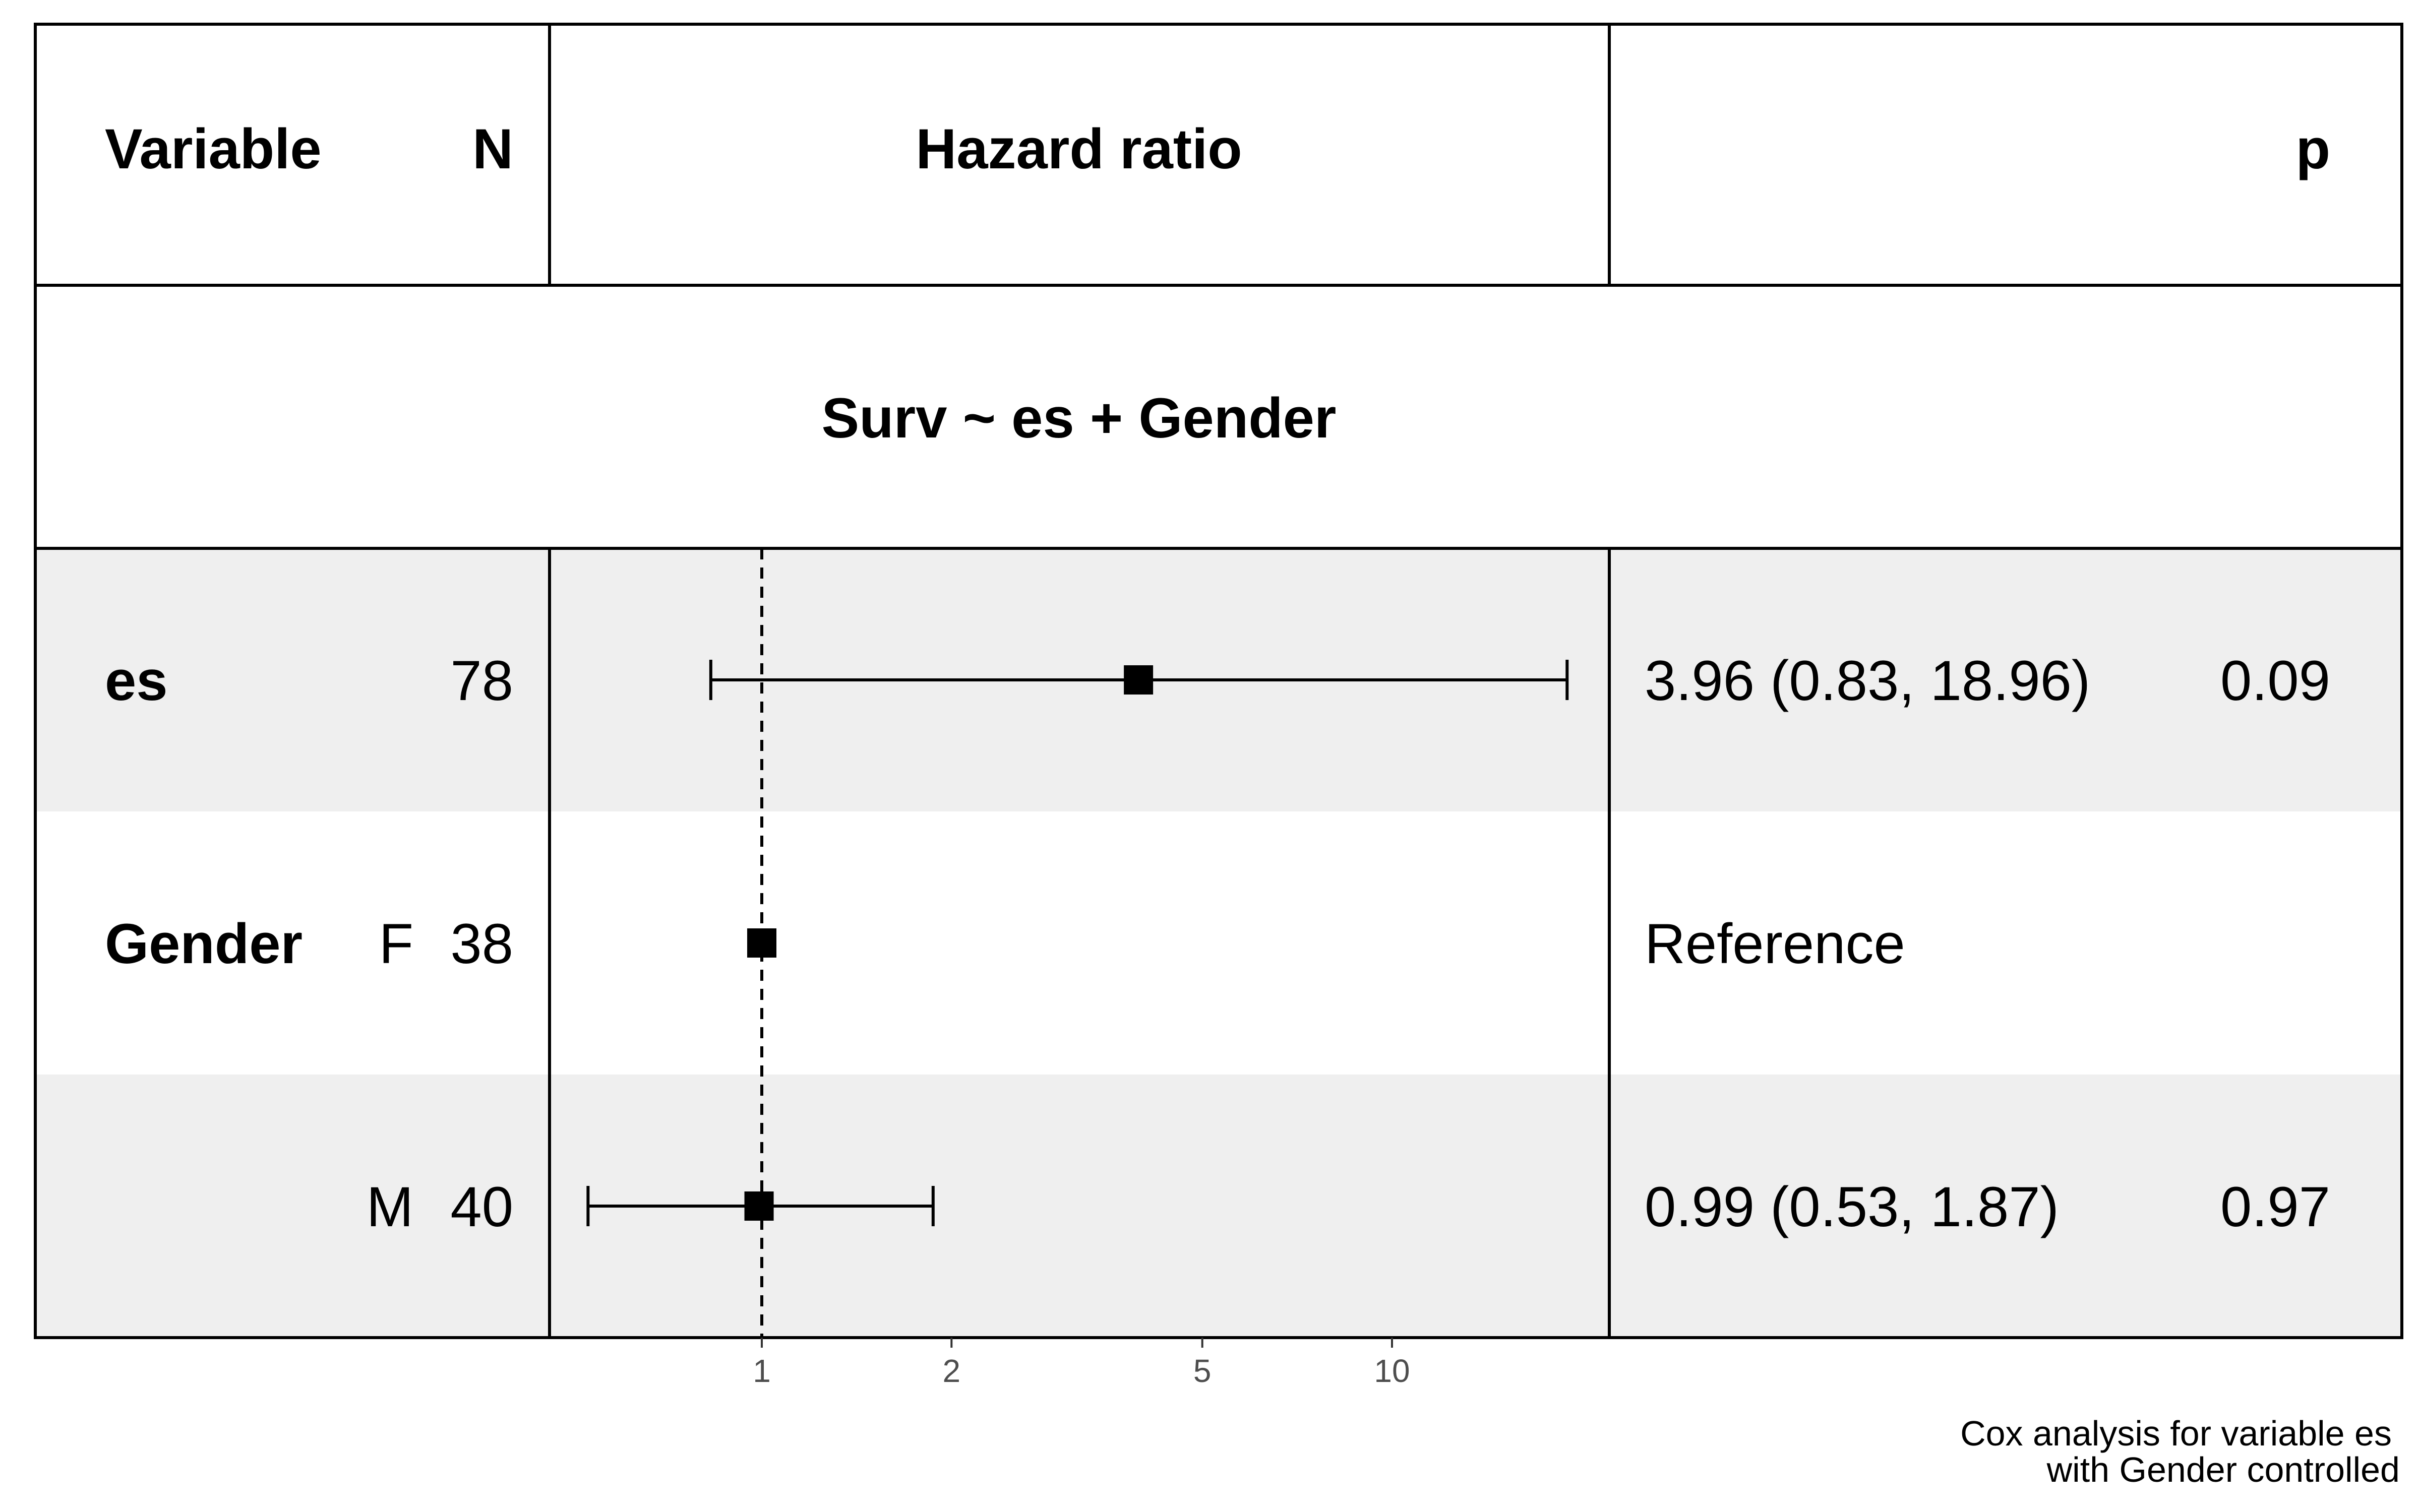 This screenshot has height=1512, width=2420. What do you see at coordinates (1867, 680) in the screenshot?
I see `row-estimate-1: 3.96 (0.83, 18.96)` at bounding box center [1867, 680].